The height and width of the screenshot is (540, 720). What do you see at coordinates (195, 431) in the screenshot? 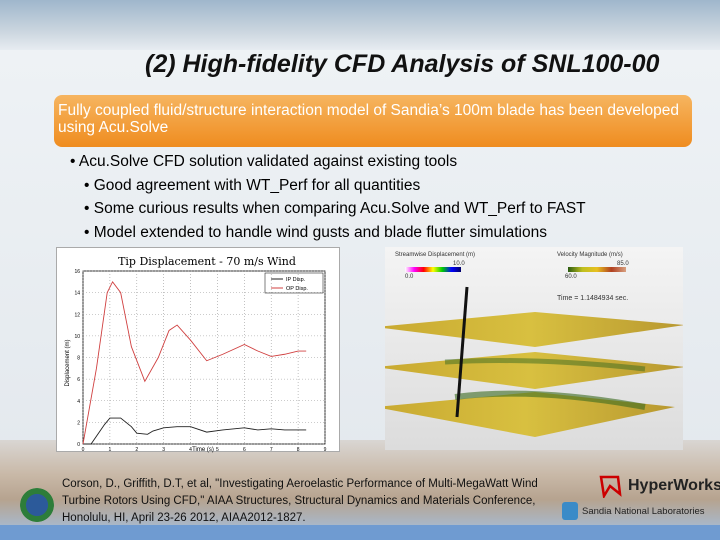
I see `series-line-ip-disp-` at bounding box center [195, 431].